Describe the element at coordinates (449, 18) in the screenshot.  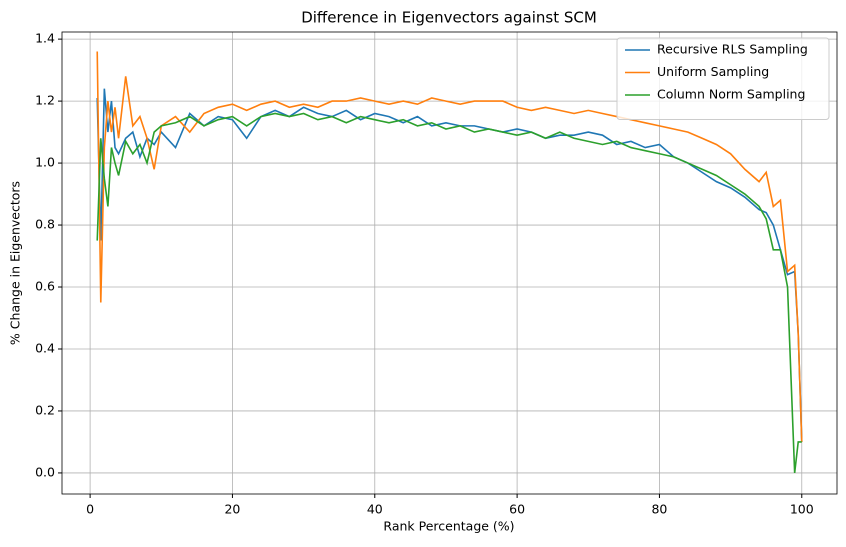
I see `chart-title: Difference in Eigenvectors against SCM` at that location.